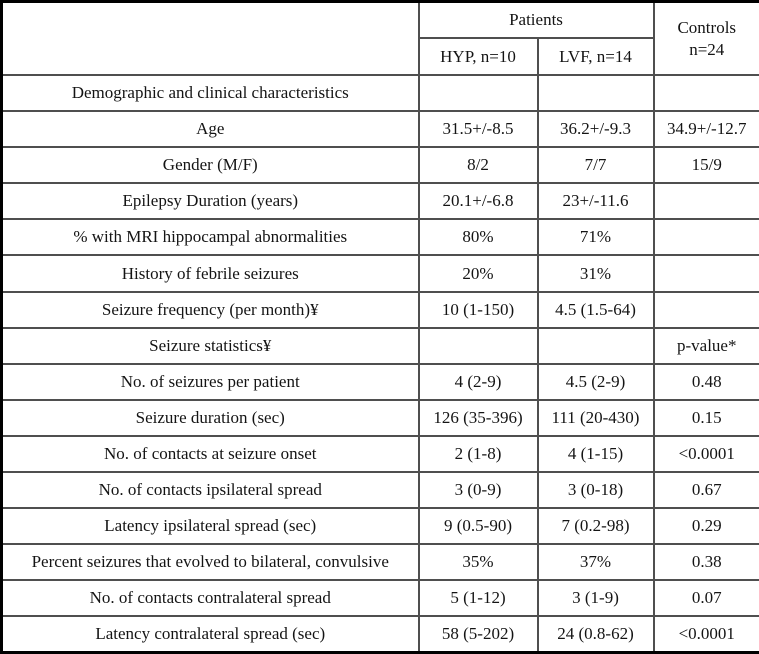  Describe the element at coordinates (210, 417) in the screenshot. I see `row-label: Seizure duration (sec)` at that location.